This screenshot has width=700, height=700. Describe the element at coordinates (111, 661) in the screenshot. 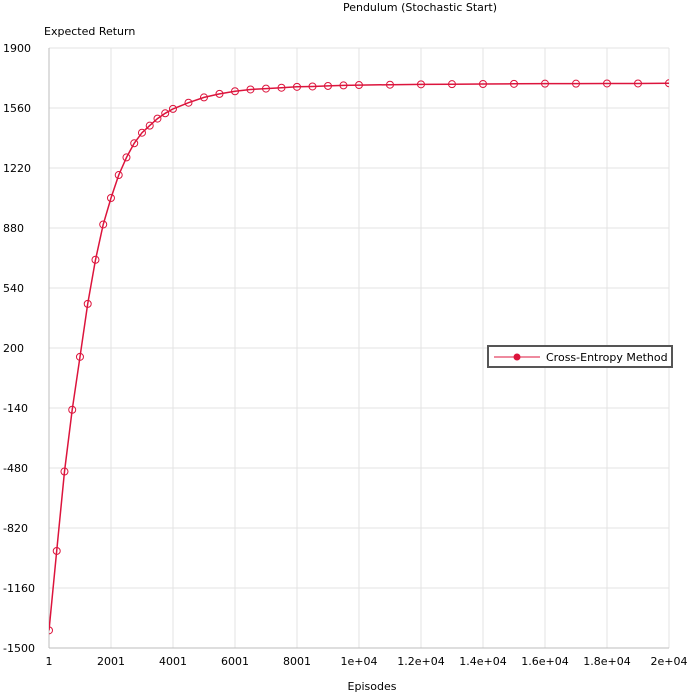

I see `x-tick-label: 2001` at that location.